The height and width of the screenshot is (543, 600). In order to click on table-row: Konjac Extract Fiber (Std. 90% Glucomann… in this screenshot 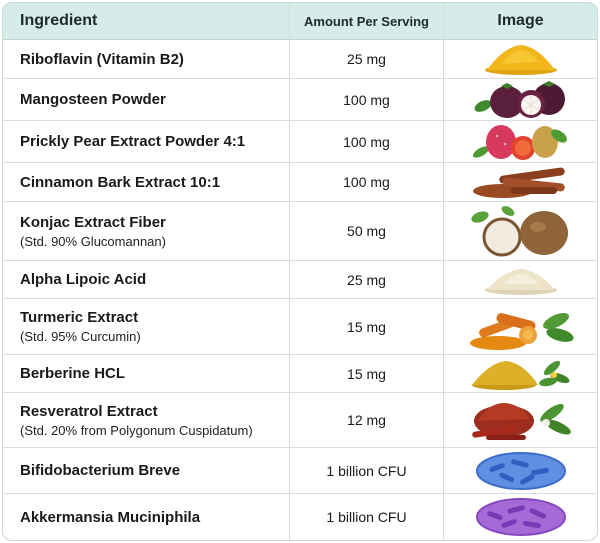, I will do `click(300, 231)`.